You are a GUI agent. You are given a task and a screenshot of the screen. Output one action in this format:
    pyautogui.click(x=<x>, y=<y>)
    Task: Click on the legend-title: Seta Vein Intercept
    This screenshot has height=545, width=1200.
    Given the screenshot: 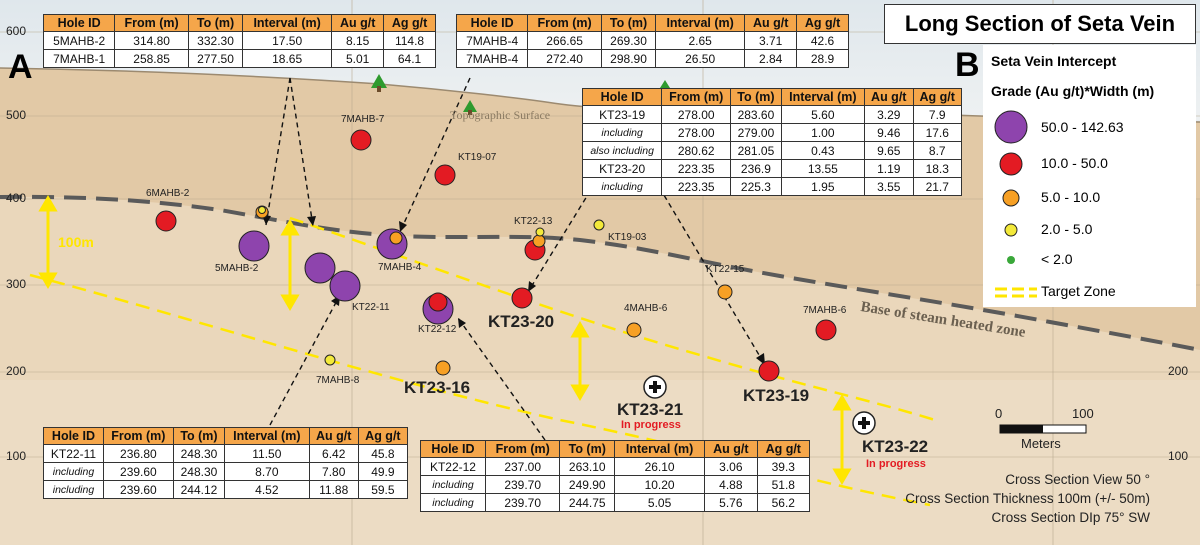 What is the action you would take?
    pyautogui.click(x=1054, y=61)
    